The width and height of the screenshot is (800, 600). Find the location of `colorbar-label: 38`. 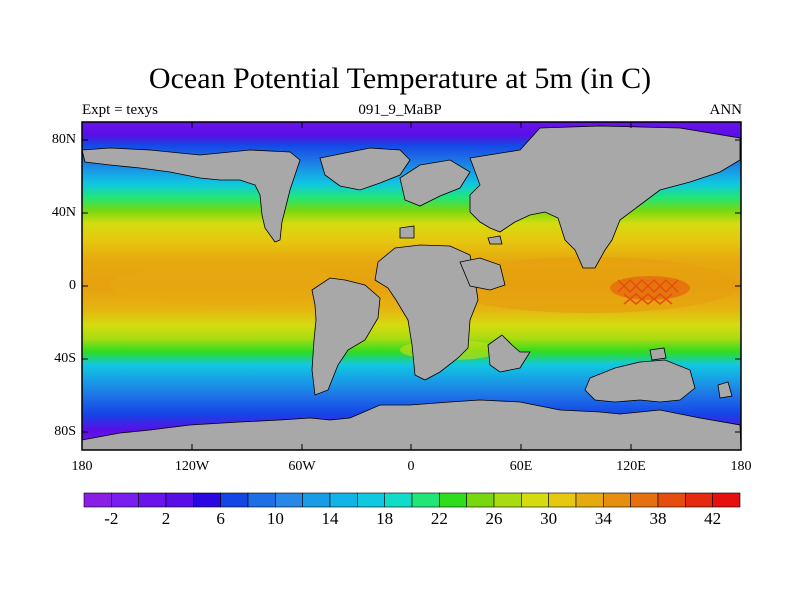

colorbar-label: 38 is located at coordinates (658, 518).